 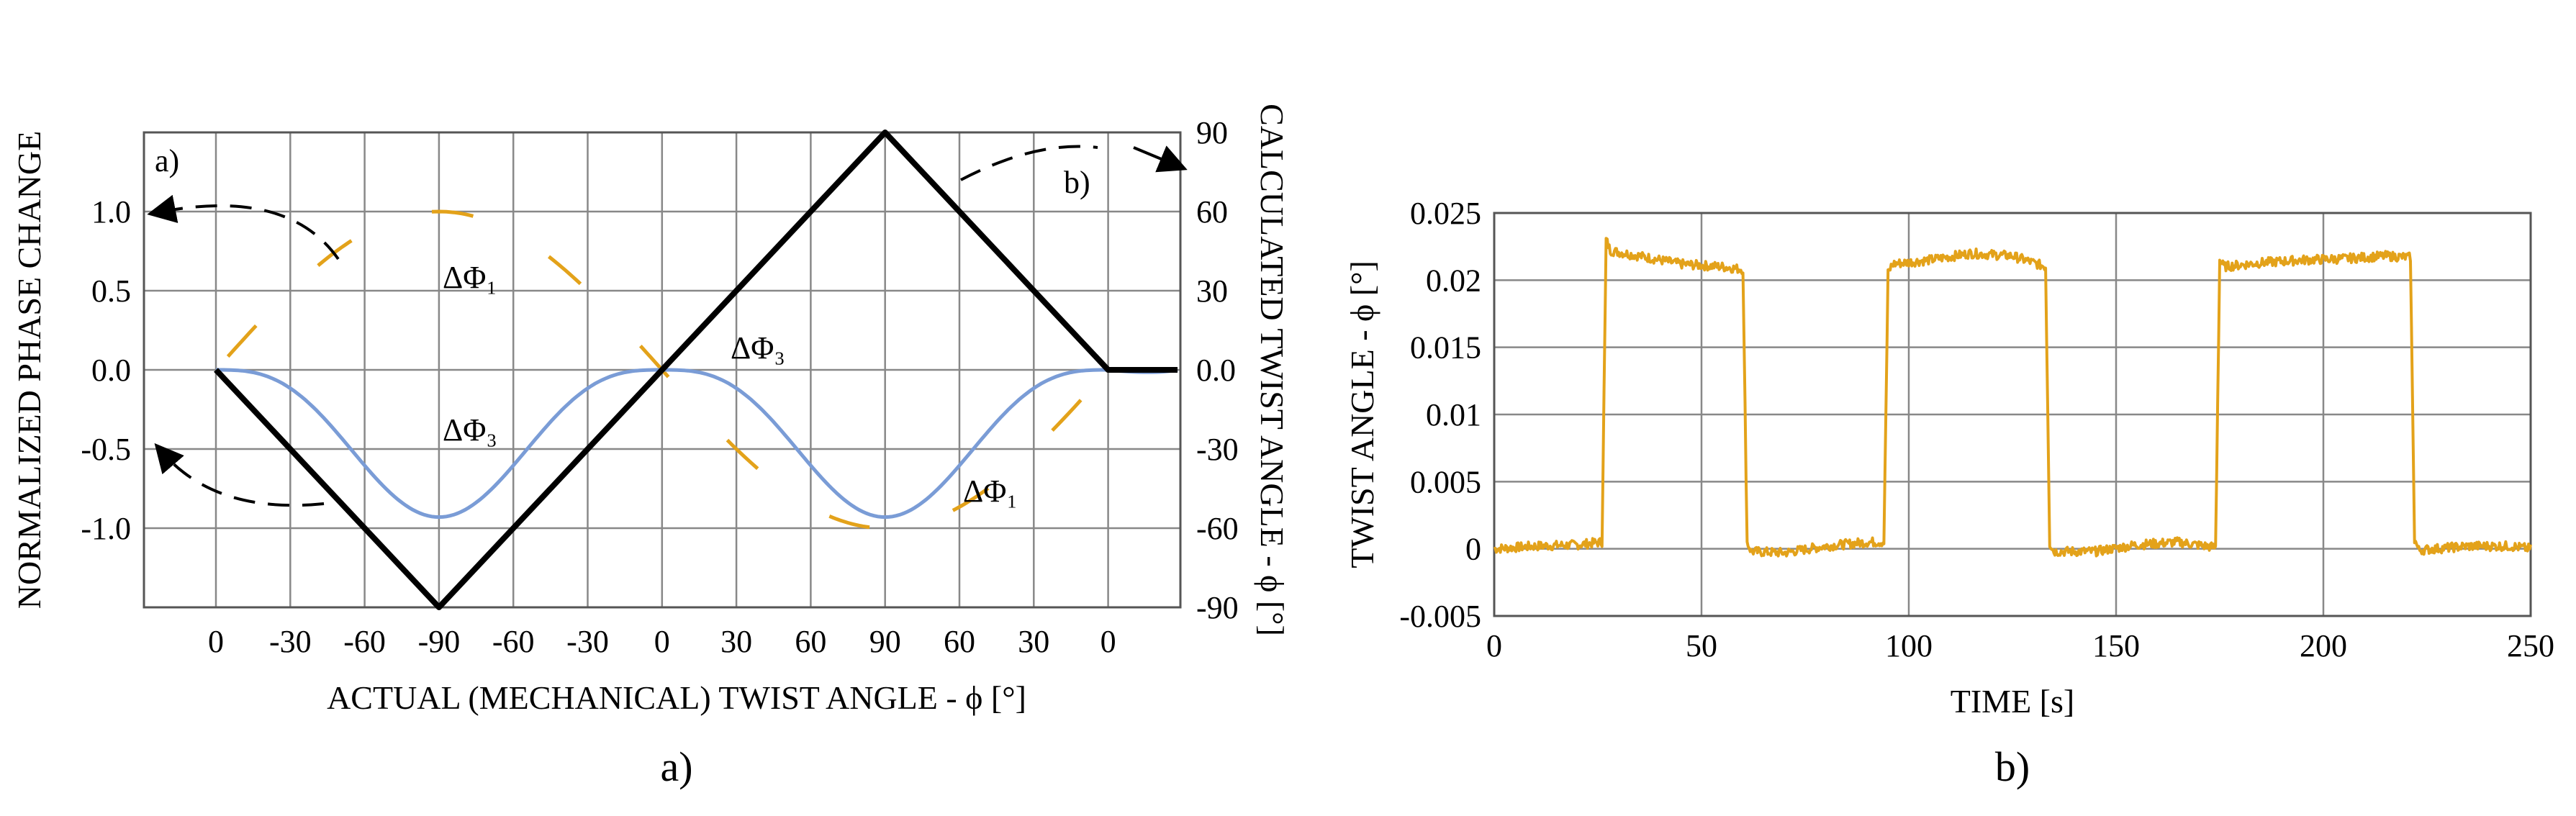 I want to click on panel-a-inner-label-a: a), so click(x=167, y=160).